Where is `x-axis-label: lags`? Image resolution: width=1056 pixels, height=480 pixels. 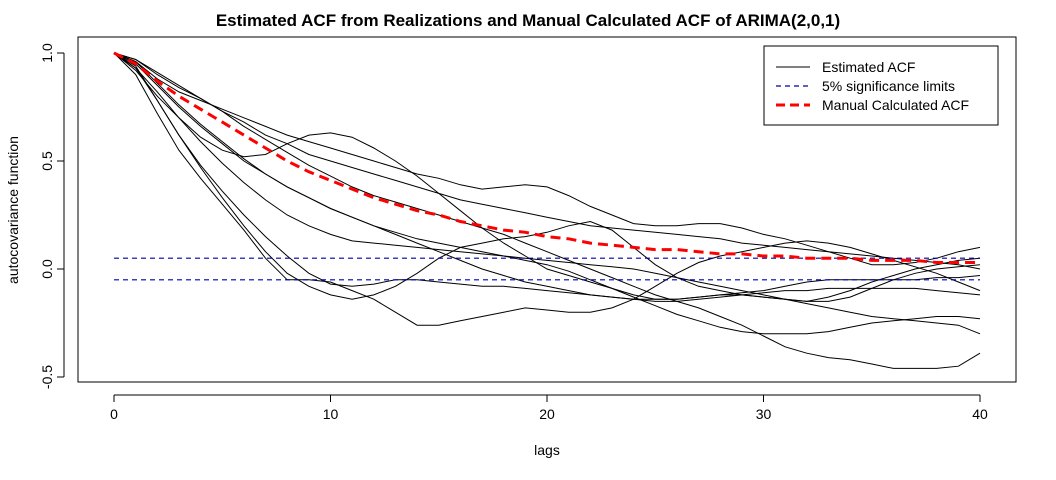
x-axis-label: lags is located at coordinates (547, 450).